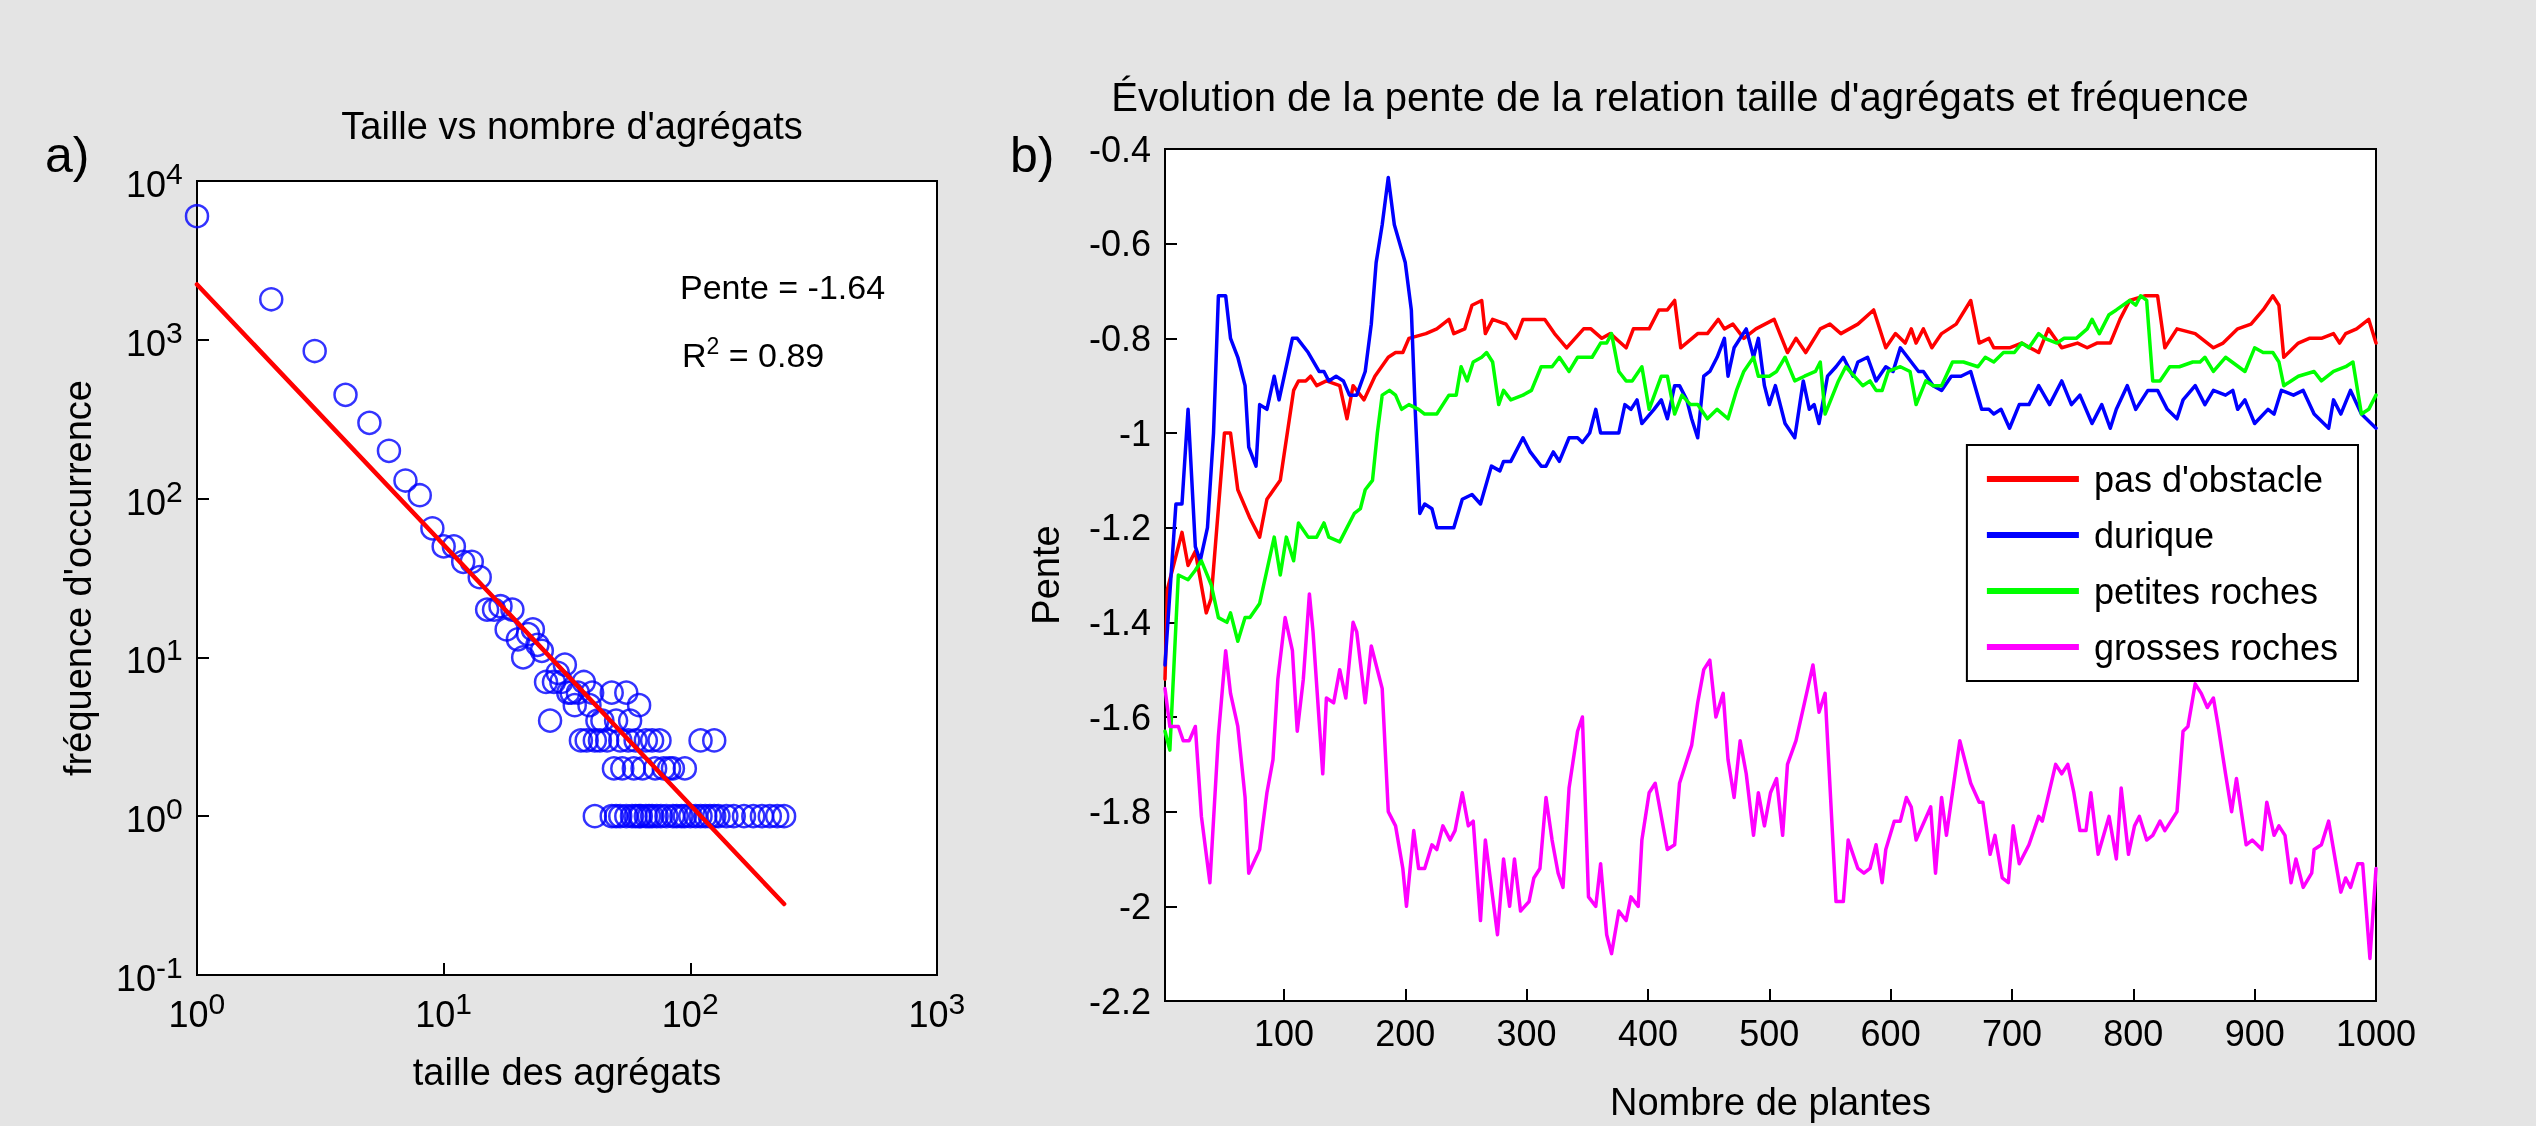 This screenshot has width=2536, height=1126. I want to click on y-tick-label: -2.2, so click(1119, 1001).